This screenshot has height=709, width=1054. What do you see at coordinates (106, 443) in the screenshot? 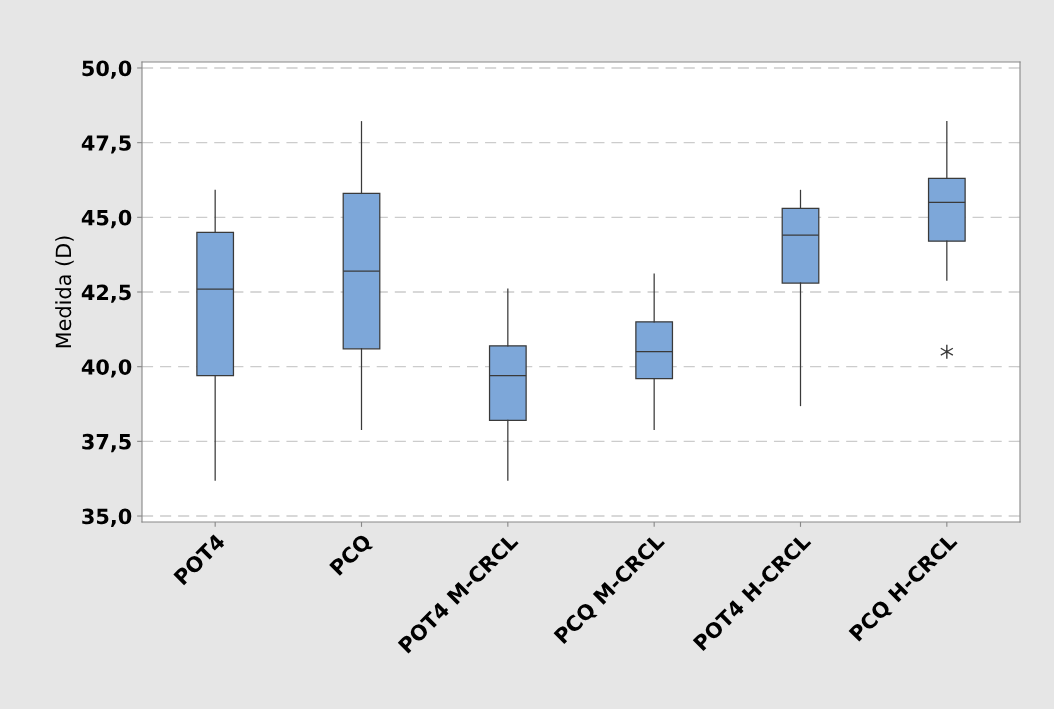
I see `y-tick-label: 37,5` at bounding box center [106, 443].